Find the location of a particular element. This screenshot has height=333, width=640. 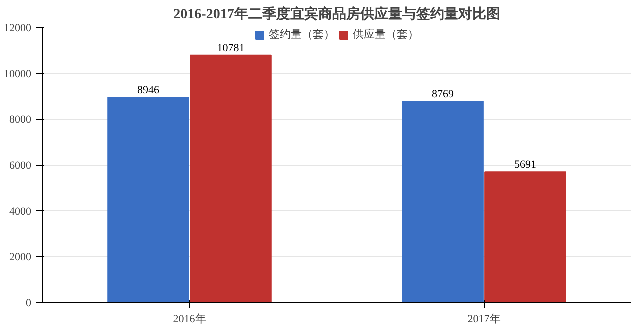

y-tick-label: 0 is located at coordinates (29, 304).